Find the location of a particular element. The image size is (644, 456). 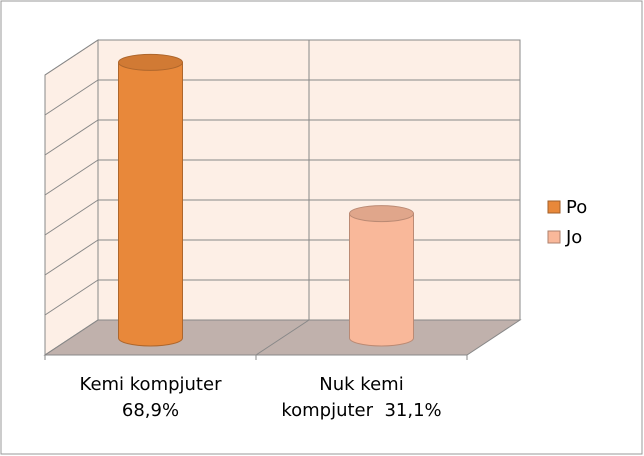

divider is located at coordinates (282, 337).